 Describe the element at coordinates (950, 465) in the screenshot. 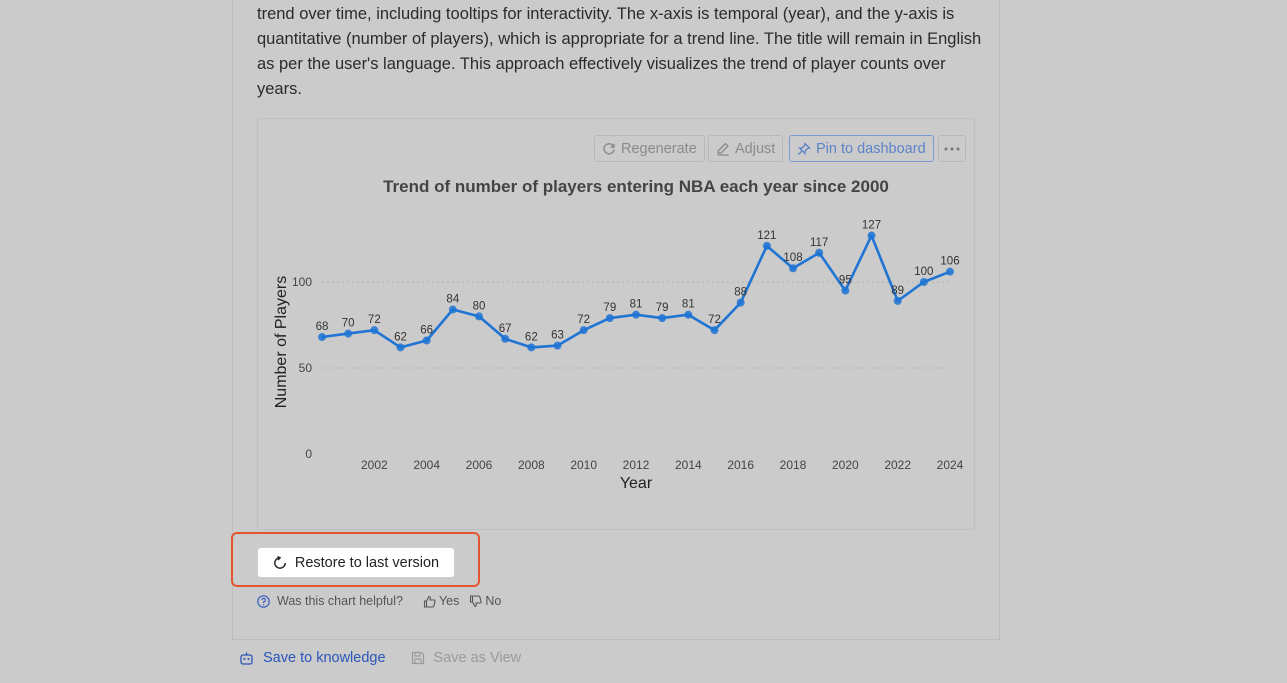

I see `x-tick-label: 2024` at that location.